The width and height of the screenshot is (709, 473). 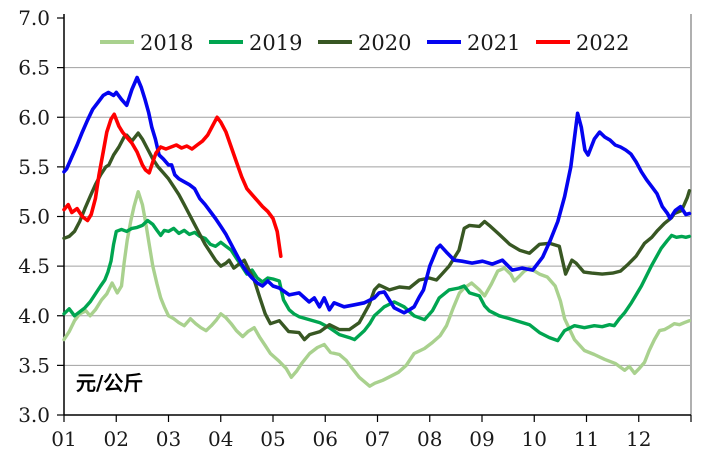 I want to click on x-axis-tick-label: 03, so click(x=168, y=439).